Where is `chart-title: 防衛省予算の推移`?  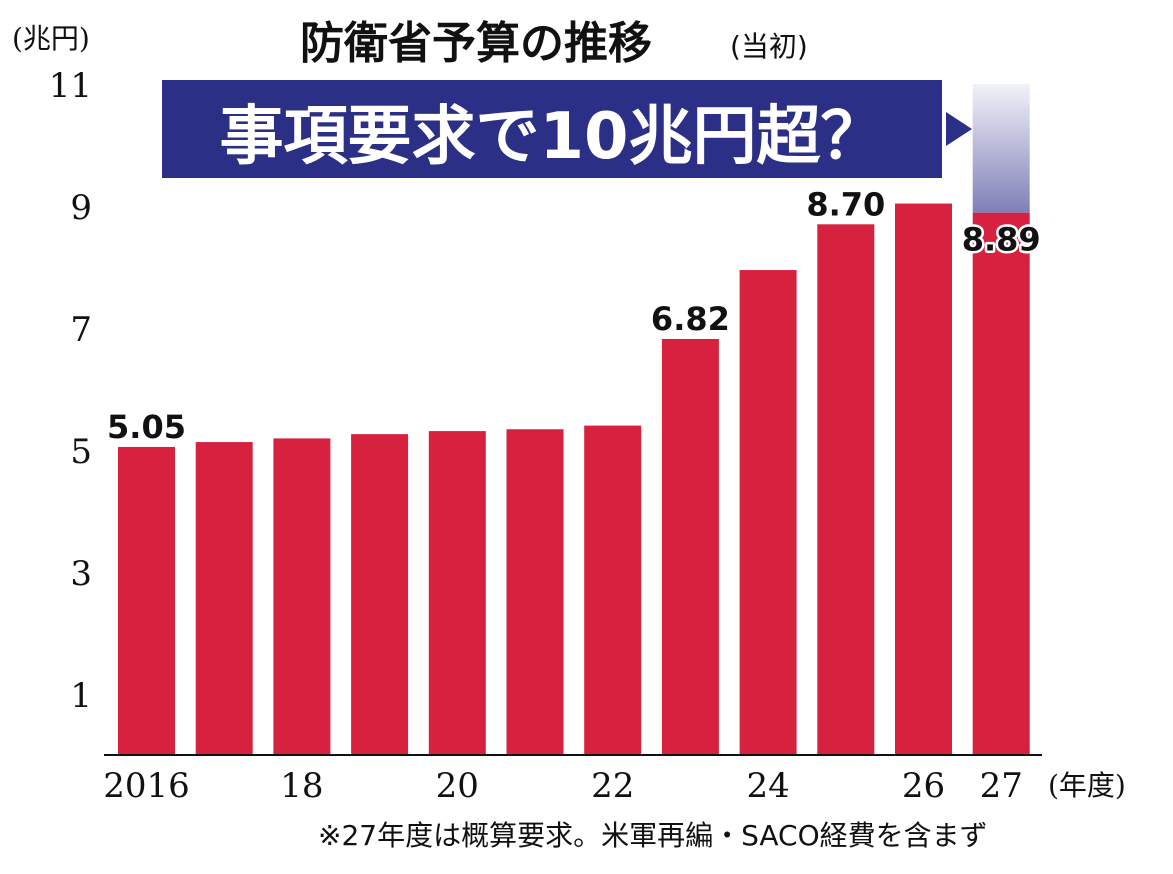
chart-title: 防衛省予算の推移 is located at coordinates (476, 43).